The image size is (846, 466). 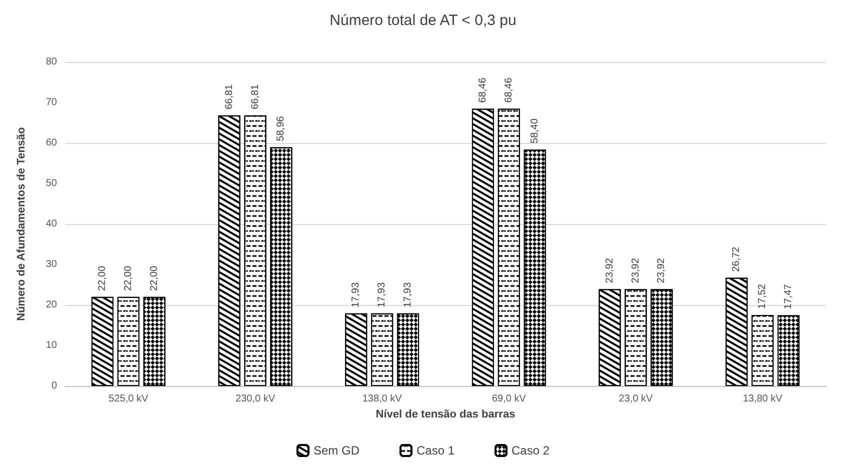 What do you see at coordinates (509, 399) in the screenshot?
I see `x-tick-label: 69,0 kV` at bounding box center [509, 399].